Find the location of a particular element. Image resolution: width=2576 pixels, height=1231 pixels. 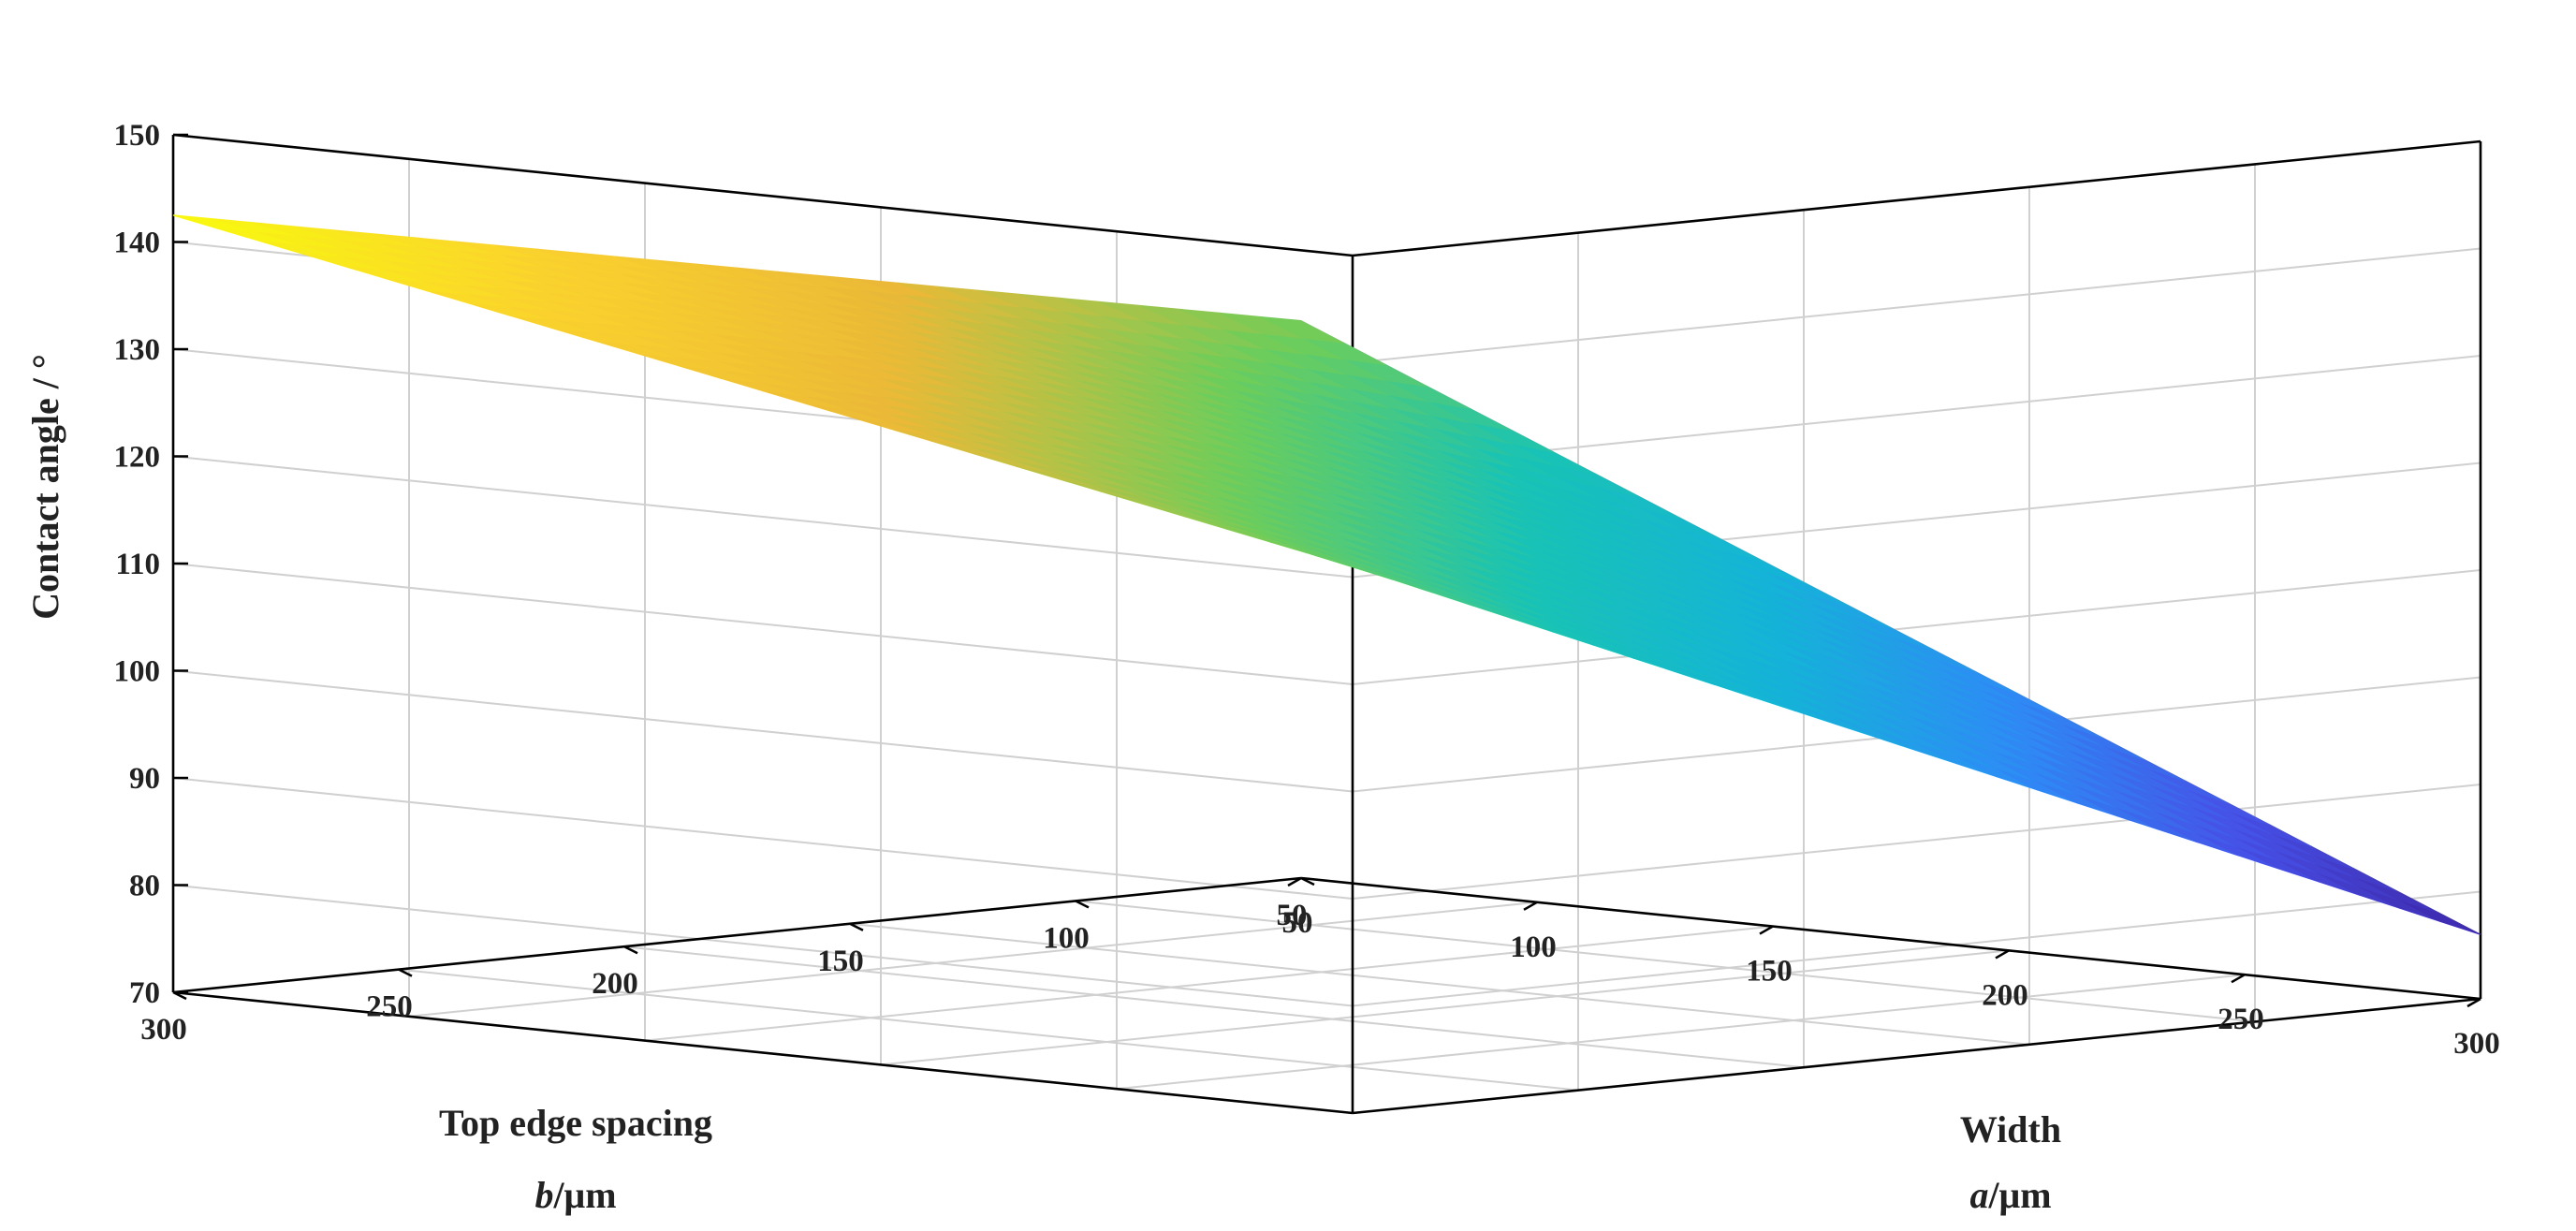

x-tick-label: 250 is located at coordinates (2240, 1019).